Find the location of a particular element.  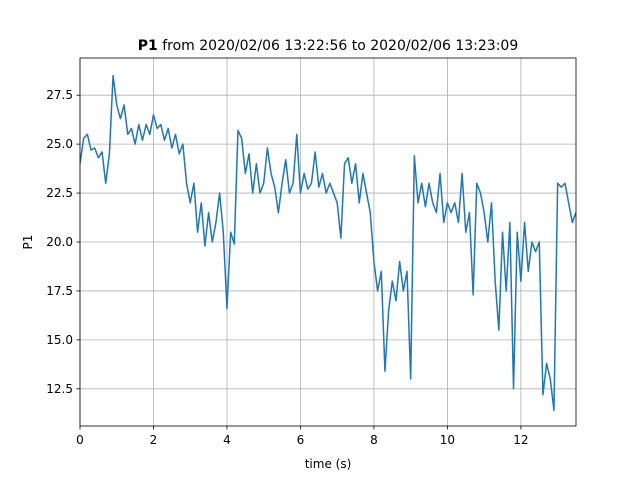

x-tick-label: 6 is located at coordinates (301, 440).